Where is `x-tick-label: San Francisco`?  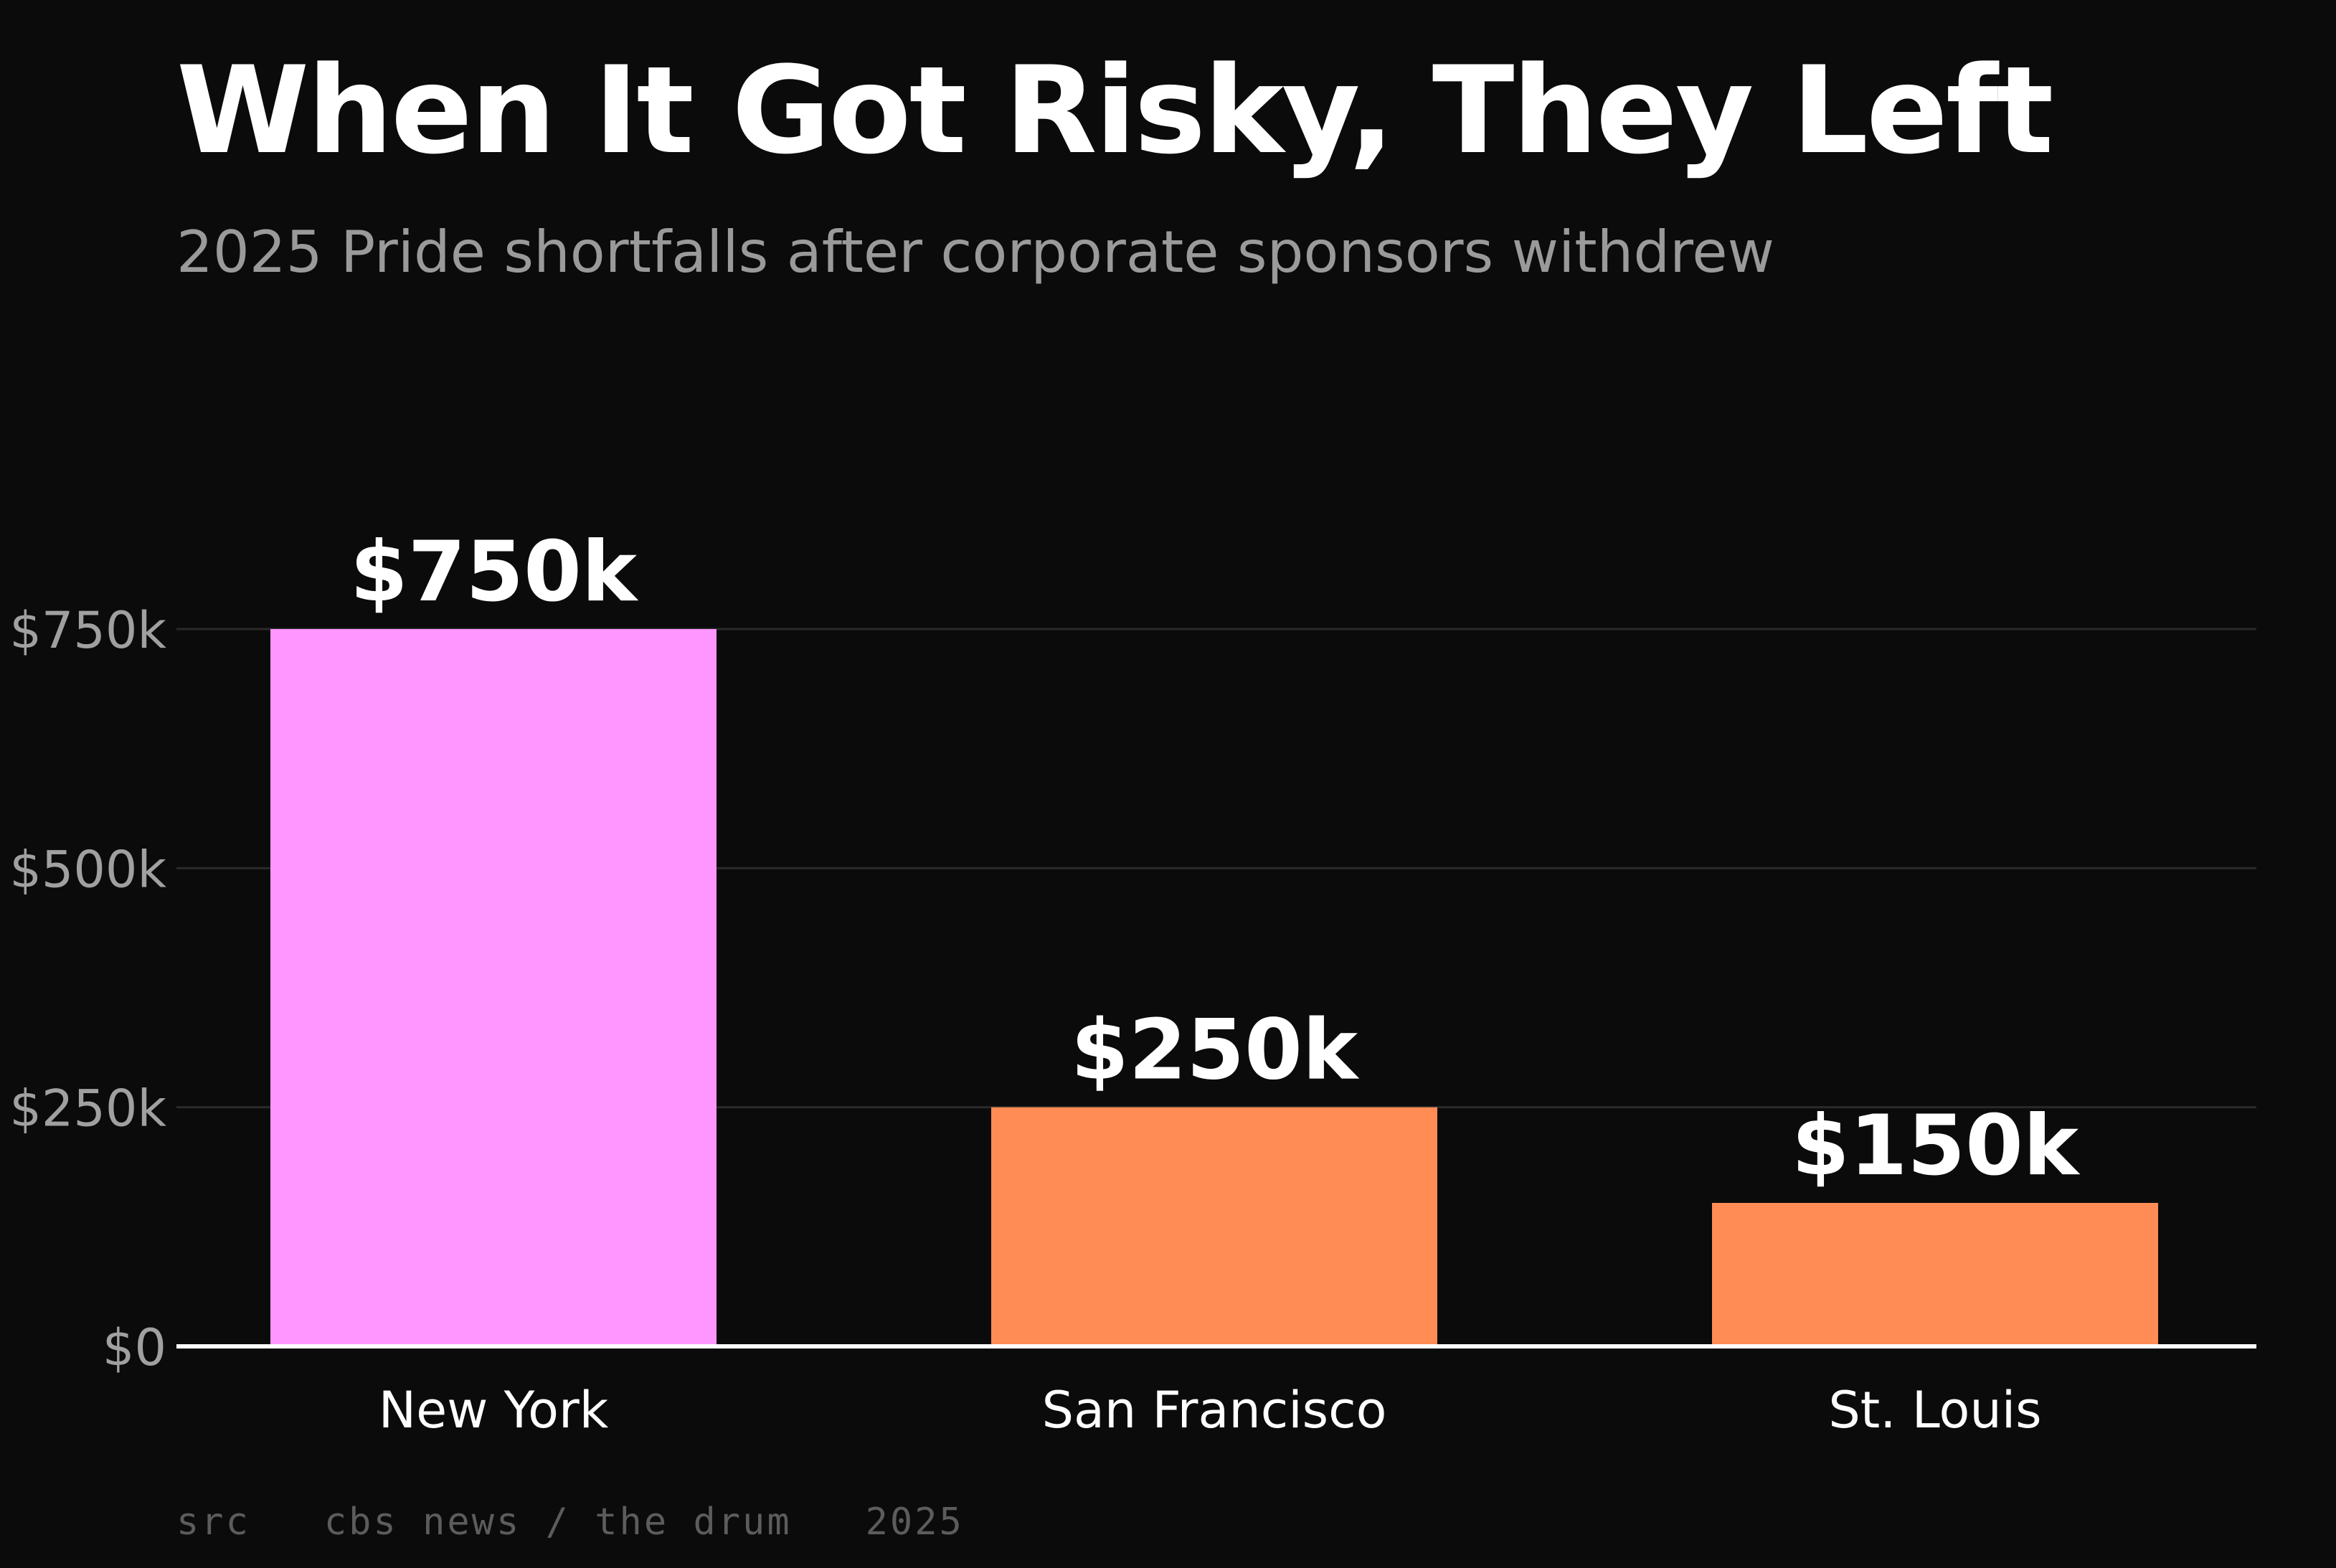 x-tick-label: San Francisco is located at coordinates (1214, 1411).